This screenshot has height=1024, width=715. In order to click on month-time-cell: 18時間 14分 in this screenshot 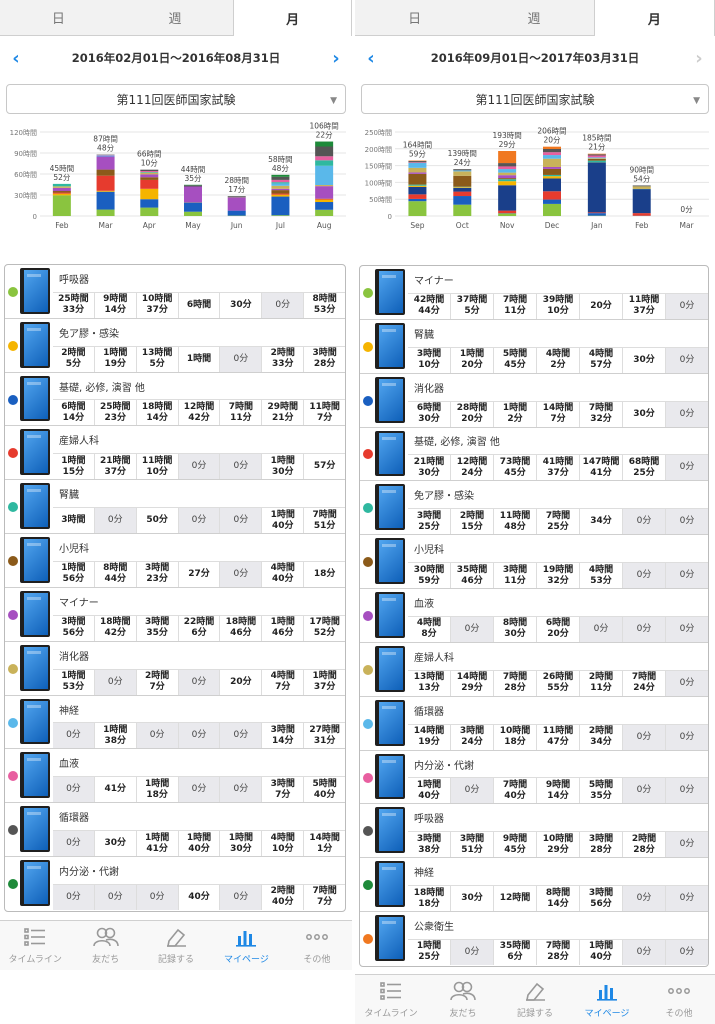, I will do `click(156, 413)`.